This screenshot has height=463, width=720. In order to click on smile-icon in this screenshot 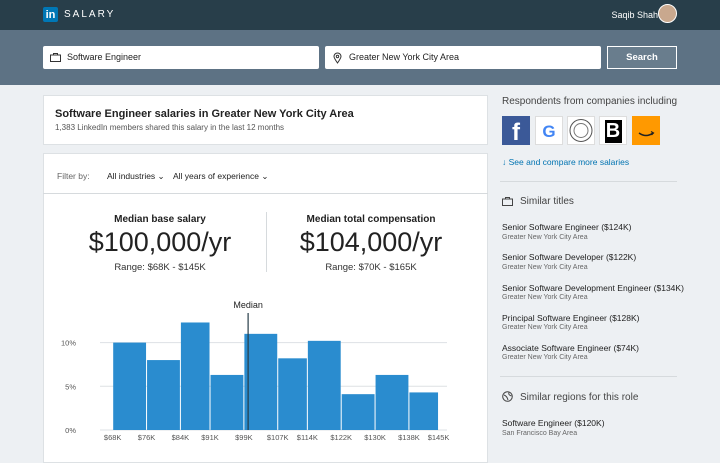, I will do `click(646, 133)`.